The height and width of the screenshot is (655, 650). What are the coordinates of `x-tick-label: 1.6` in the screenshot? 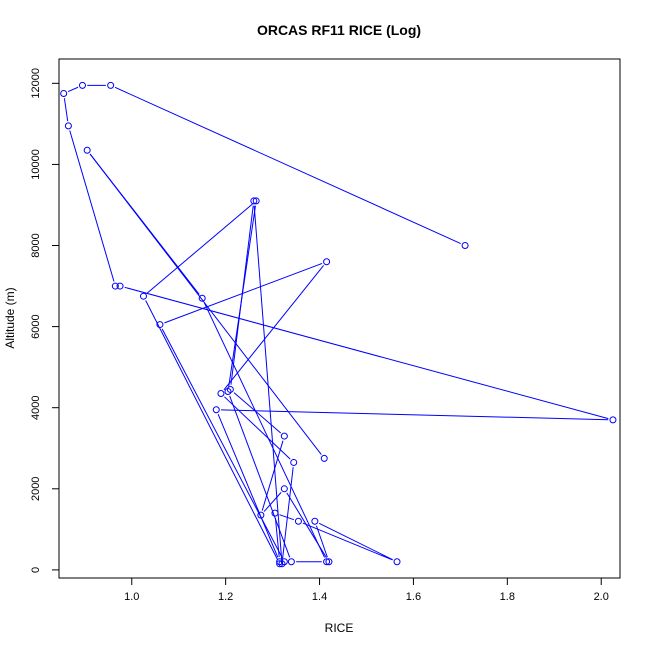 It's located at (413, 597).